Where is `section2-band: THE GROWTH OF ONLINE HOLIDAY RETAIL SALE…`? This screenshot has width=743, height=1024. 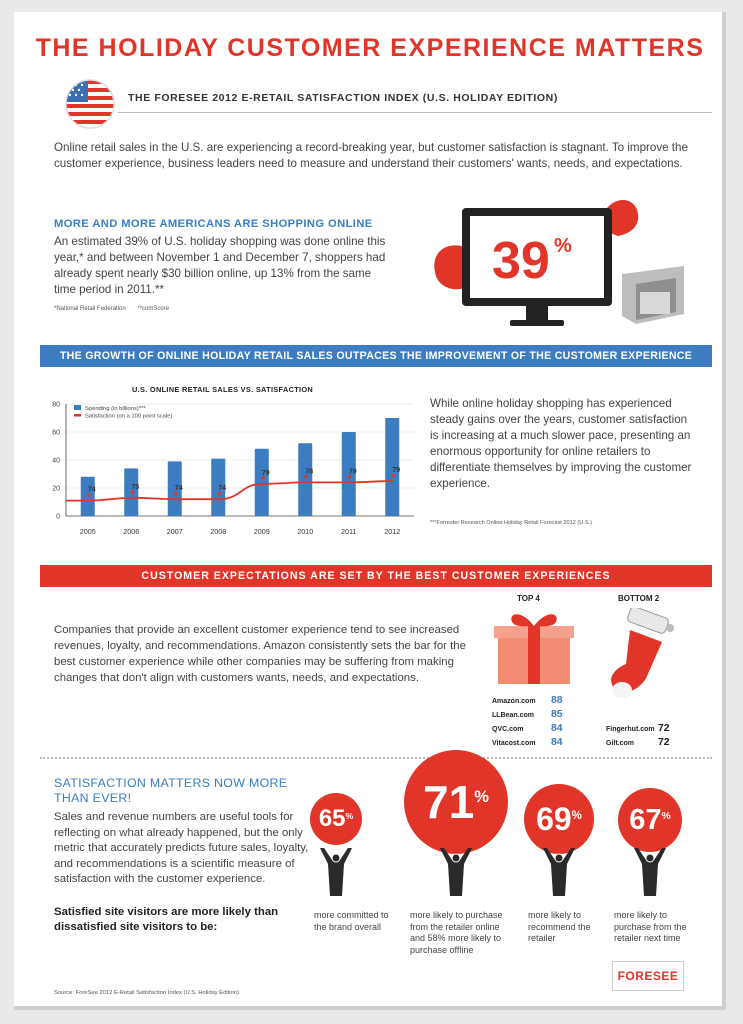 section2-band: THE GROWTH OF ONLINE HOLIDAY RETAIL SALE… is located at coordinates (376, 356).